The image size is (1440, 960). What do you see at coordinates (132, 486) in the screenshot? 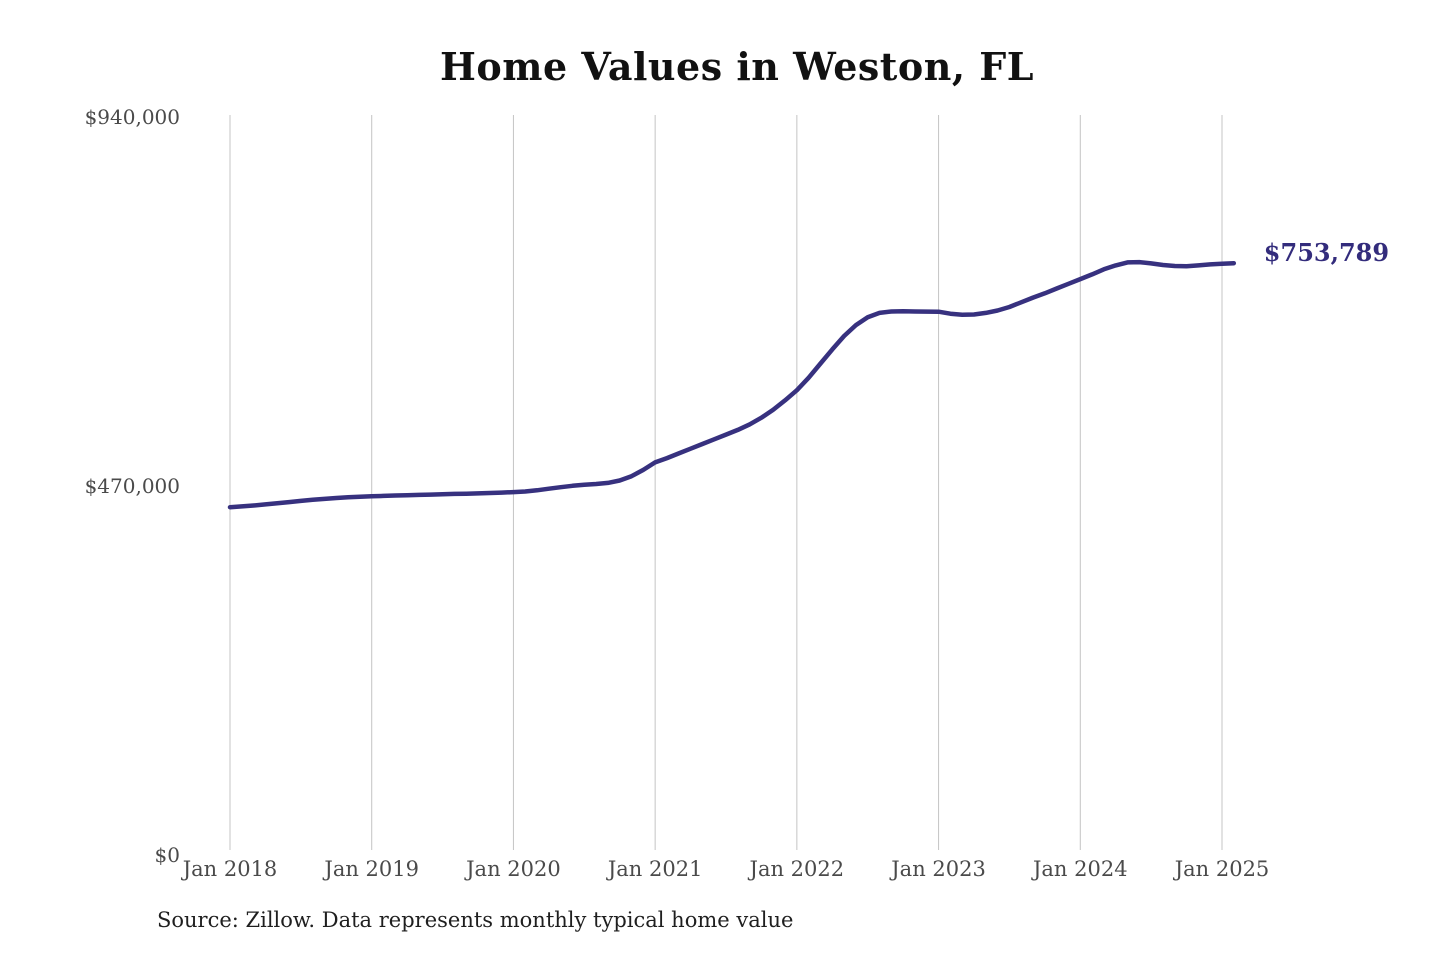
I see `y-axis-label: $470,000` at bounding box center [132, 486].